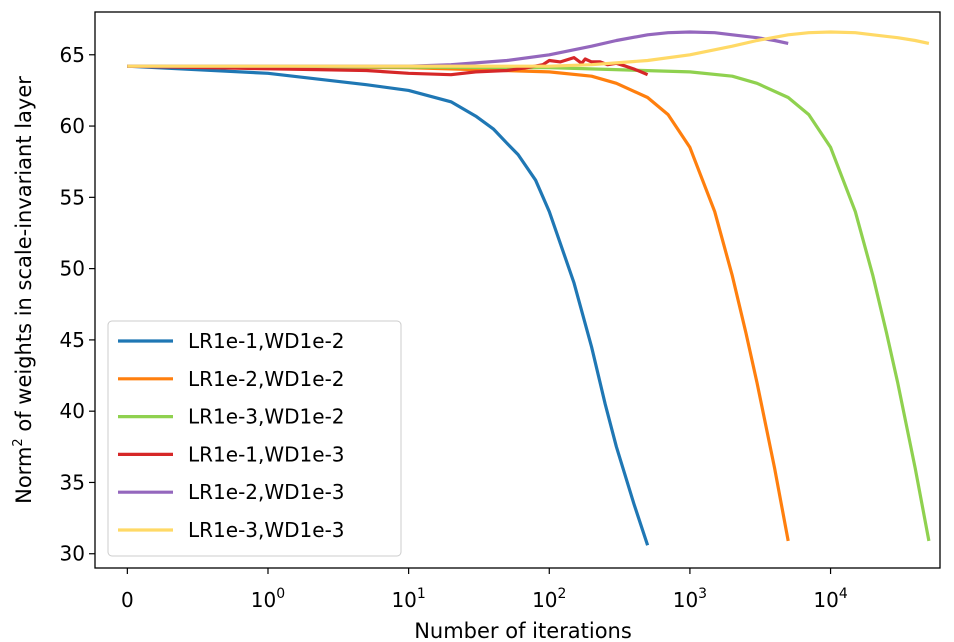 This screenshot has height=642, width=954. I want to click on legend-label-6: LR1e-3,WD1e-3, so click(266, 530).